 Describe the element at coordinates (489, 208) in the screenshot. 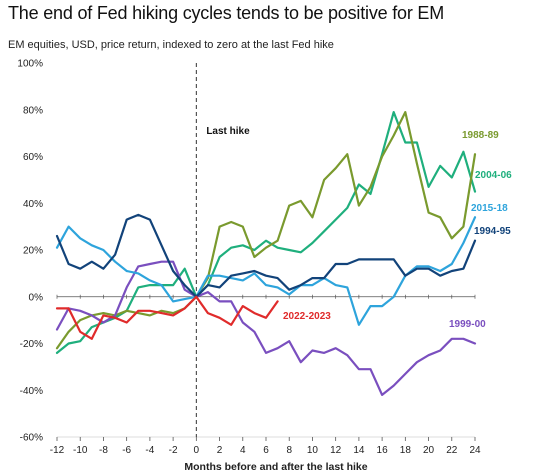

I see `series-label-2015-18: 2015-18` at that location.